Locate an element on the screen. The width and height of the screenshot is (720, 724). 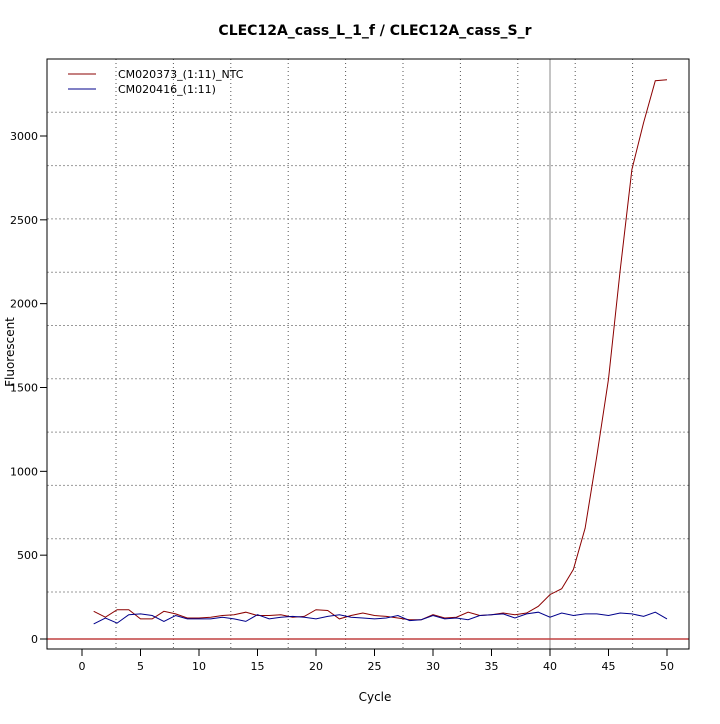
legend-label: CM020416_(1:11) is located at coordinates (167, 89).